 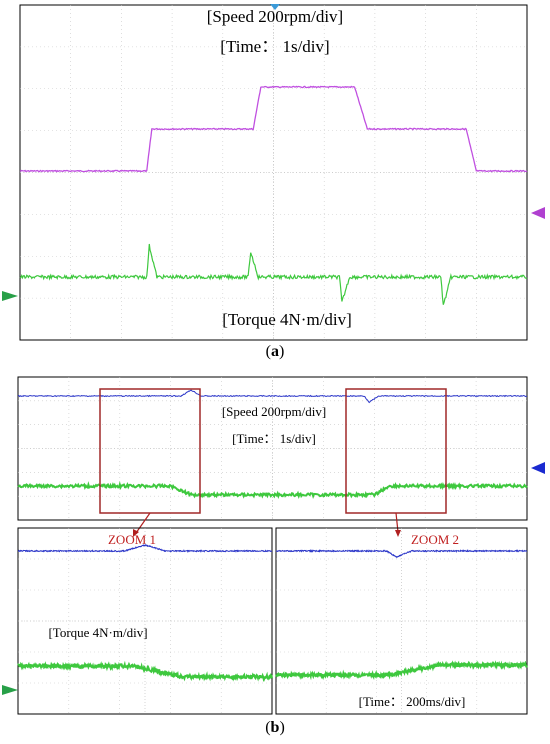 I want to click on torque-channel-marker, so click(x=10, y=296).